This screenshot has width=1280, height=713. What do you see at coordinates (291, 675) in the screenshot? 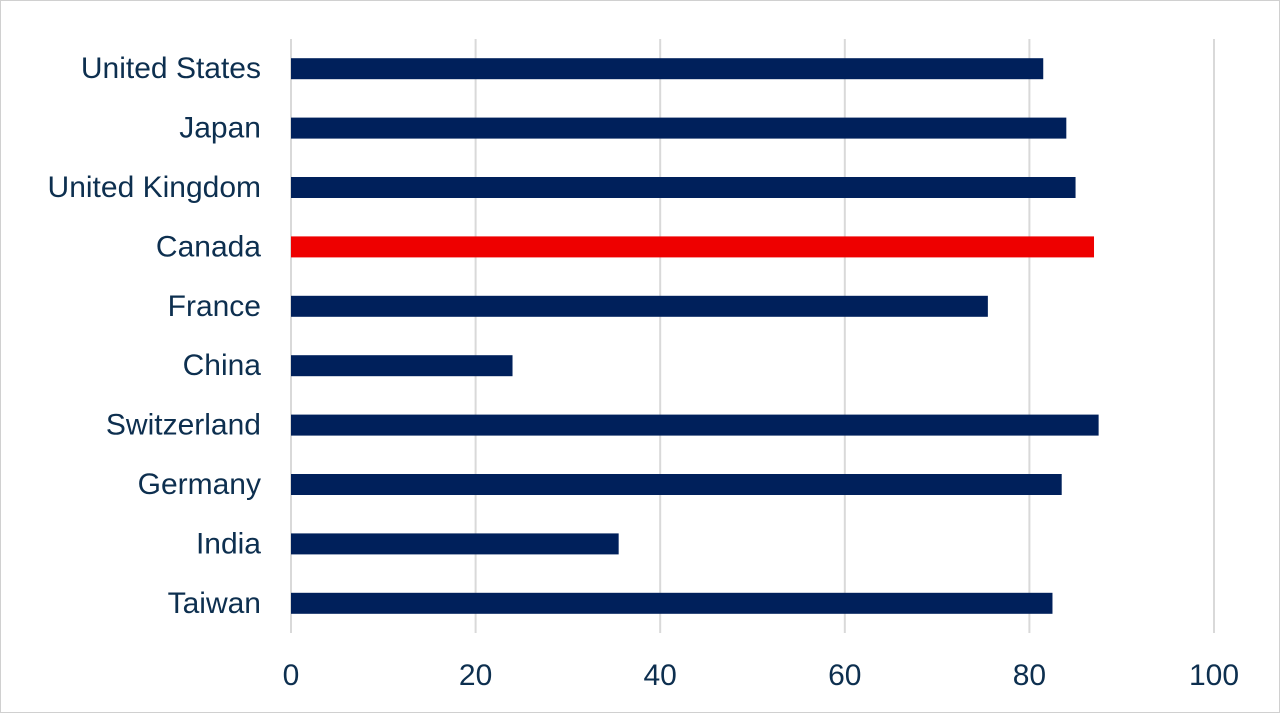
I see `x-tick-label: 0` at bounding box center [291, 675].